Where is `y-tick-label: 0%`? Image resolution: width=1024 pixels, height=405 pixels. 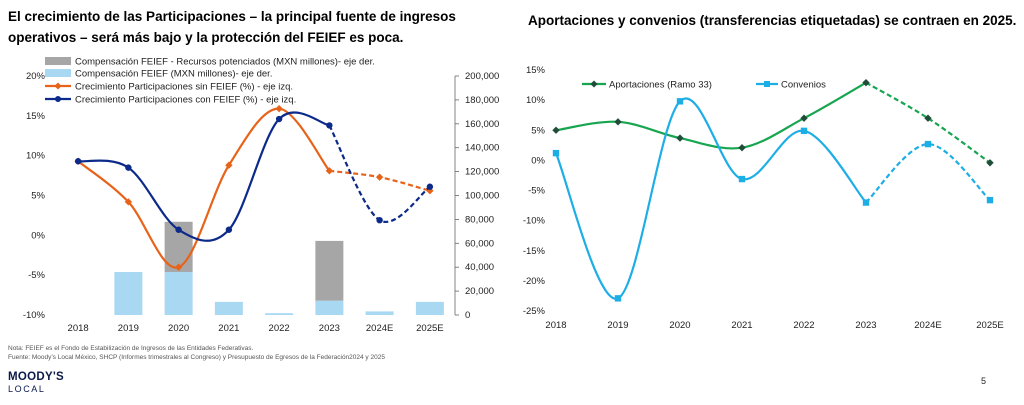 y-tick-label: 0% is located at coordinates (538, 160).